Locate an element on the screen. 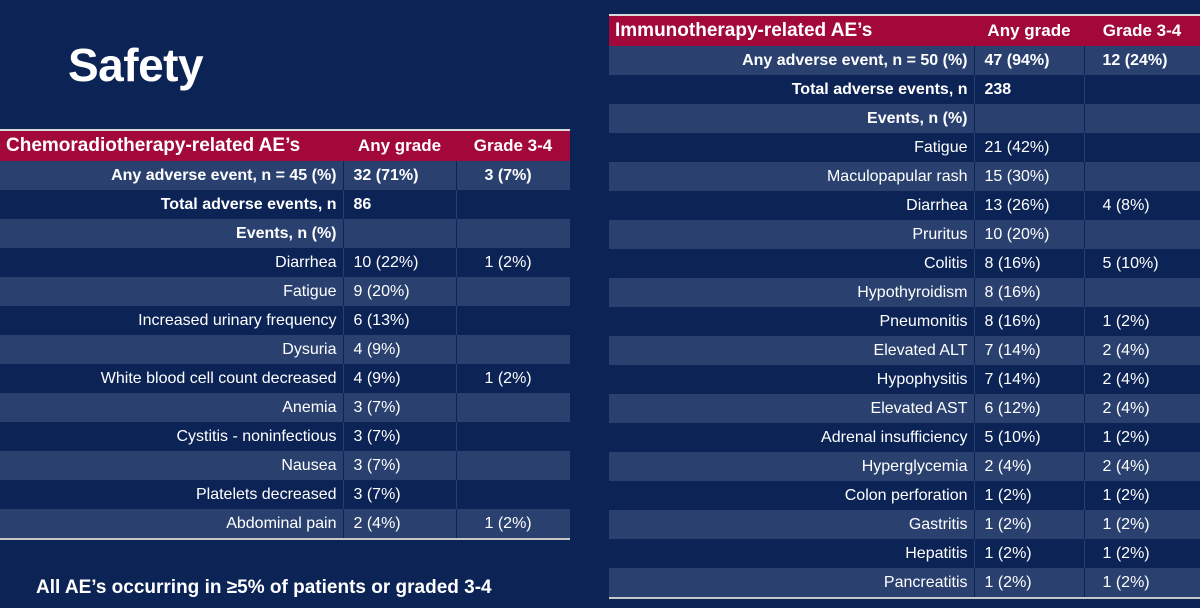 The width and height of the screenshot is (1200, 608). any-grade-cell: 15 (30%) is located at coordinates (1028, 176).